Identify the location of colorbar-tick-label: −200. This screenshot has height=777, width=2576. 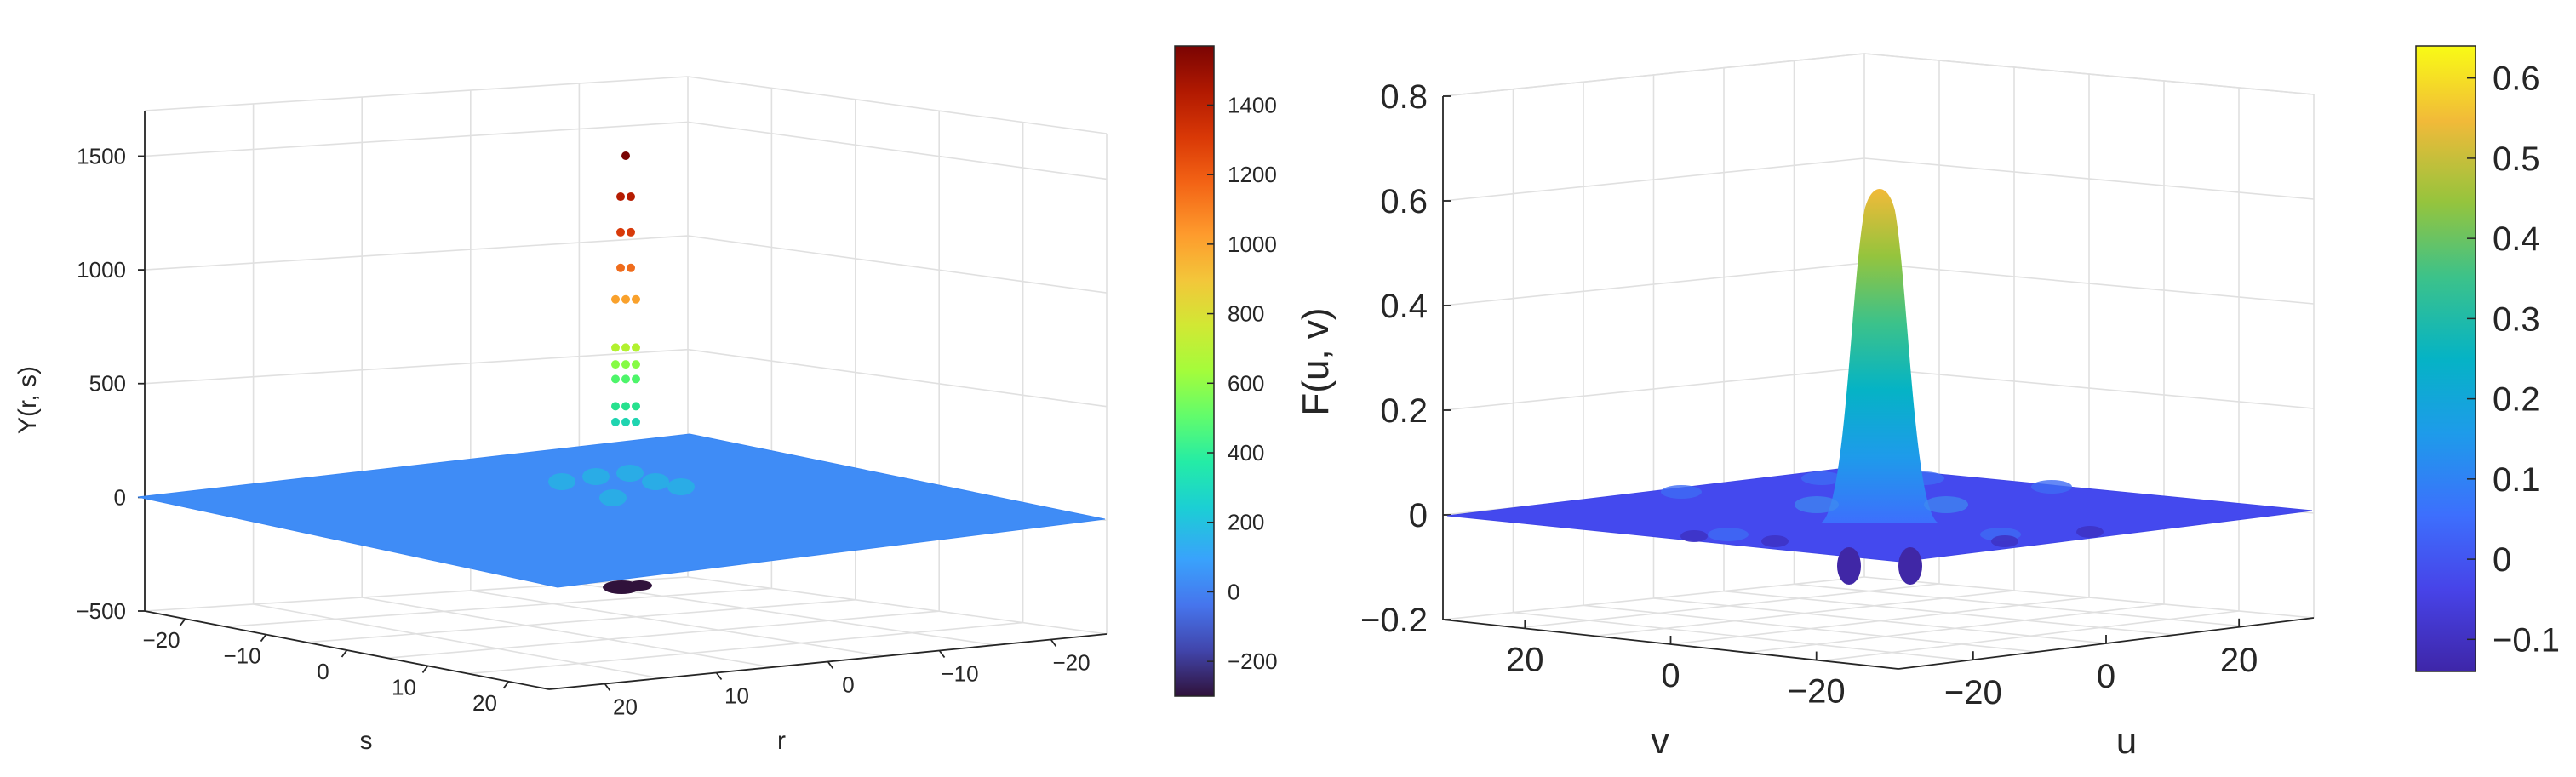
(1253, 661).